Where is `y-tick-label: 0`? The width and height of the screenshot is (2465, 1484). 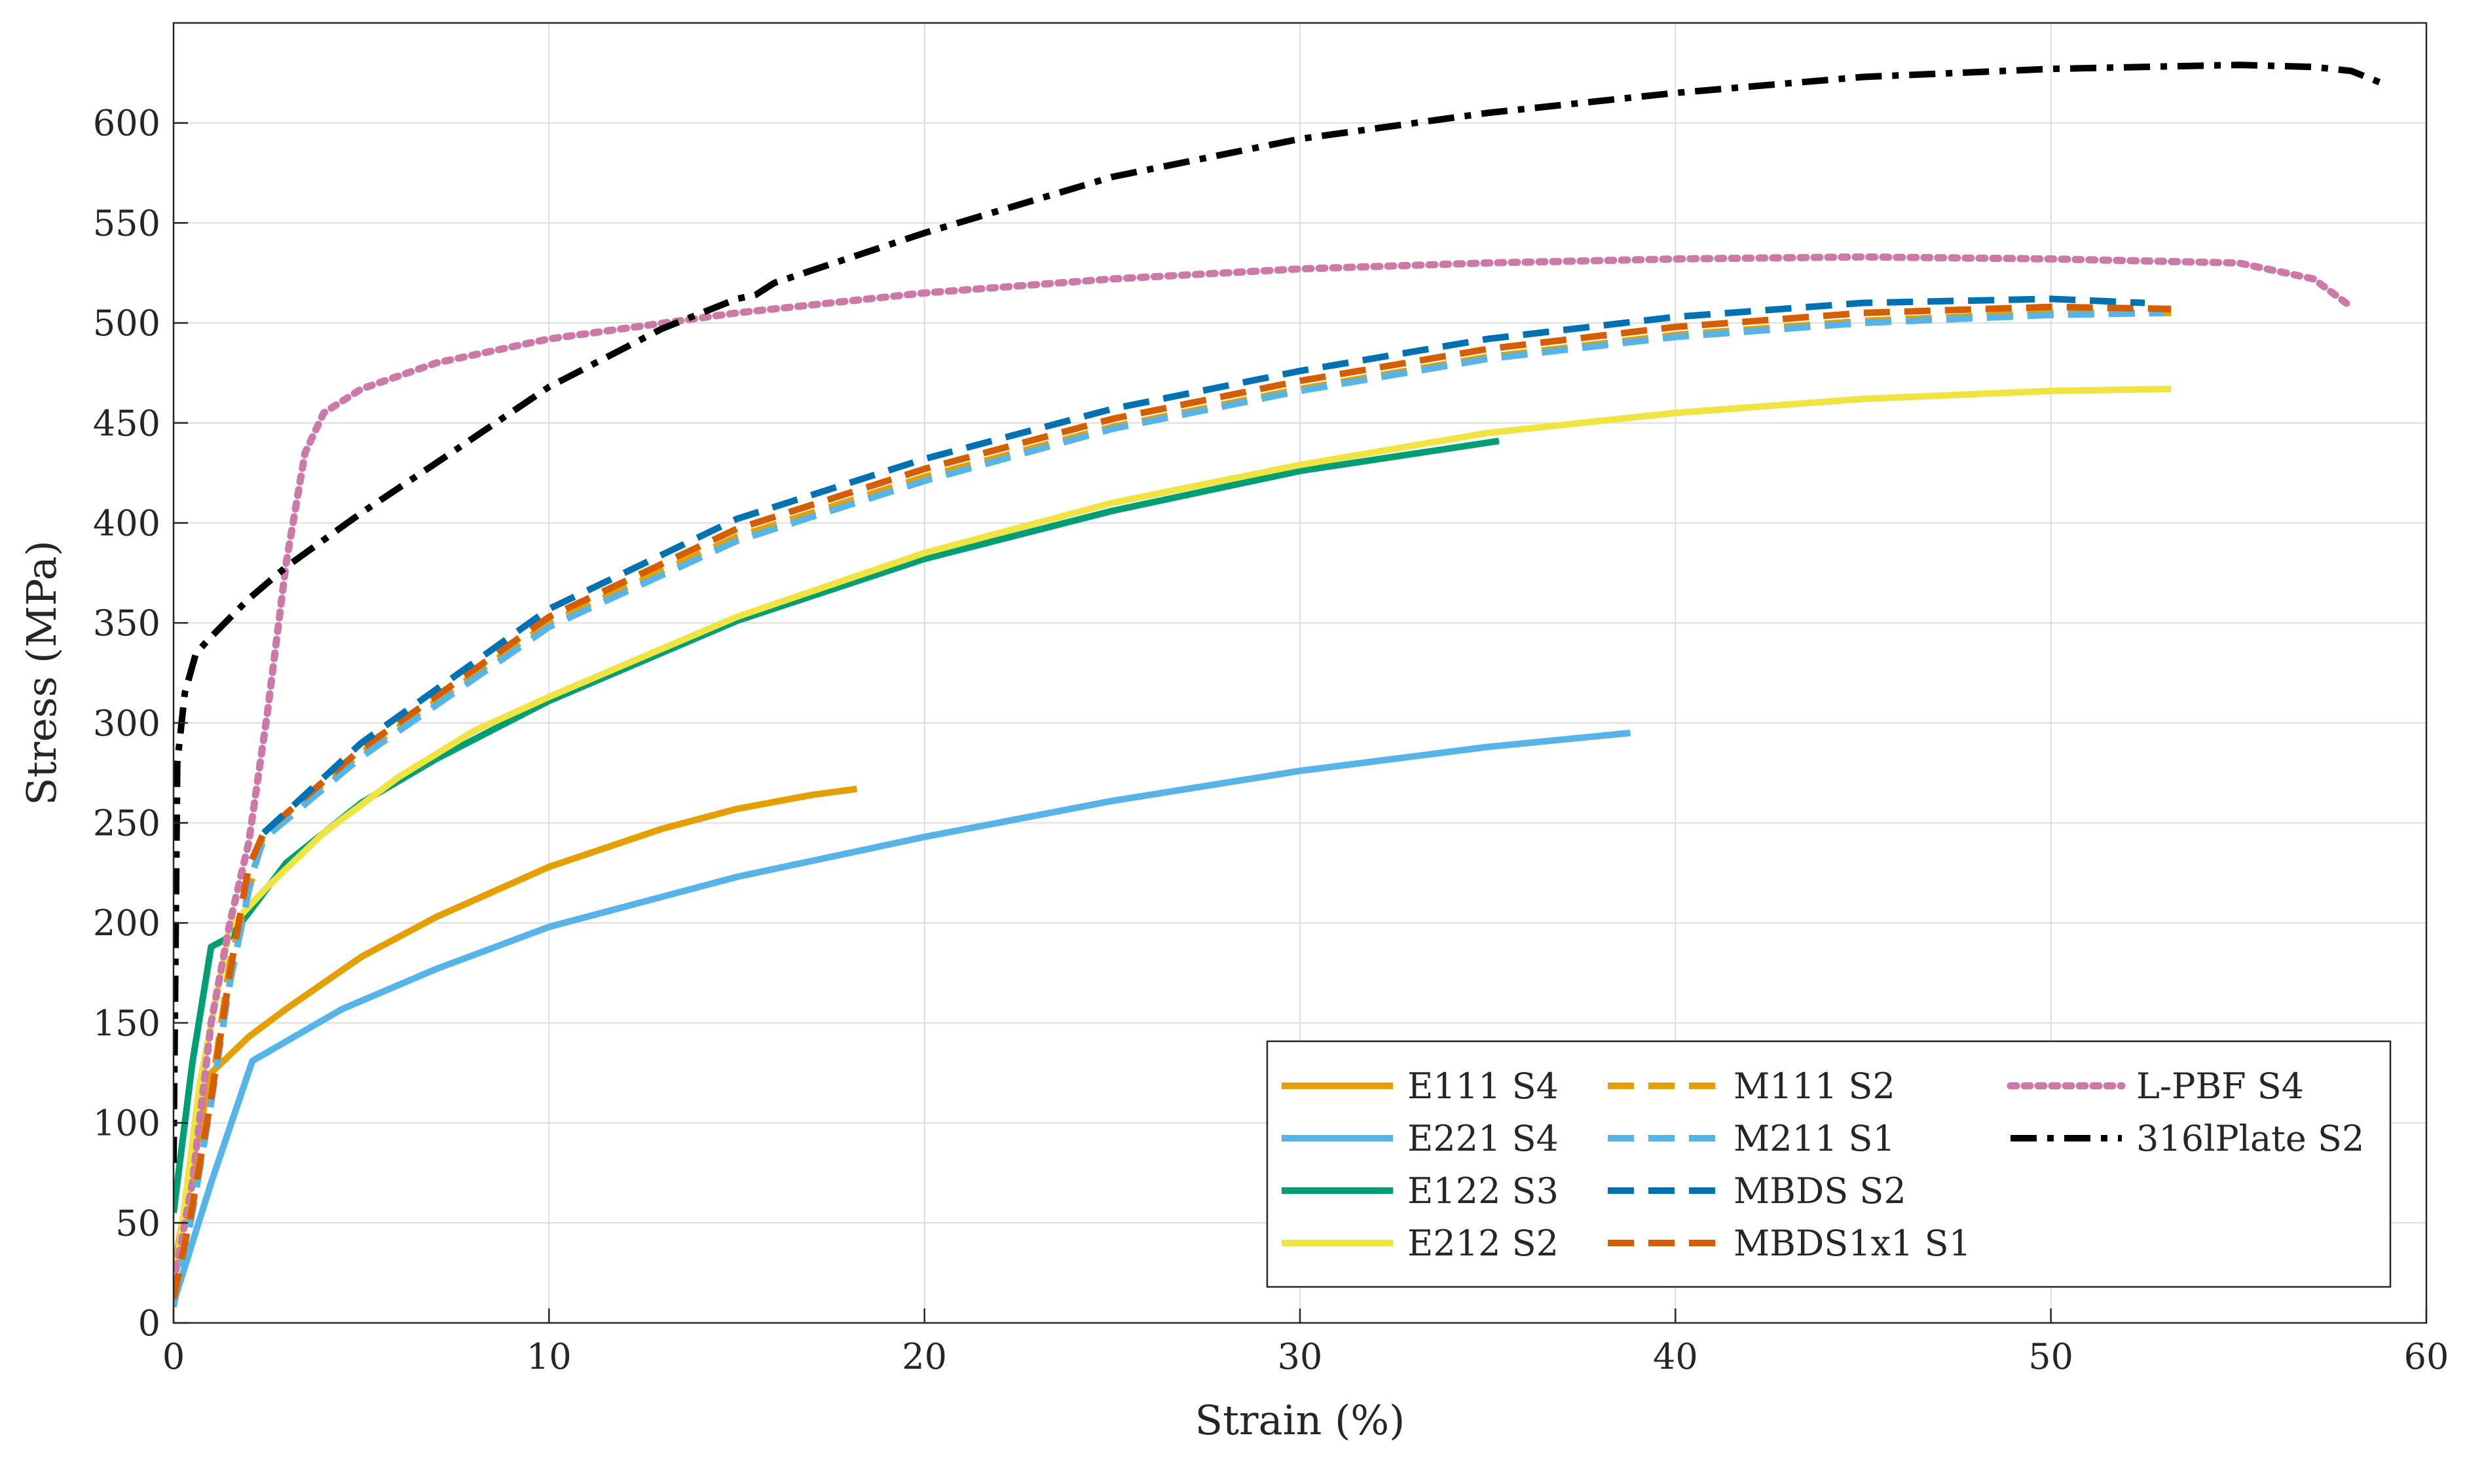
y-tick-label: 0 is located at coordinates (149, 1323).